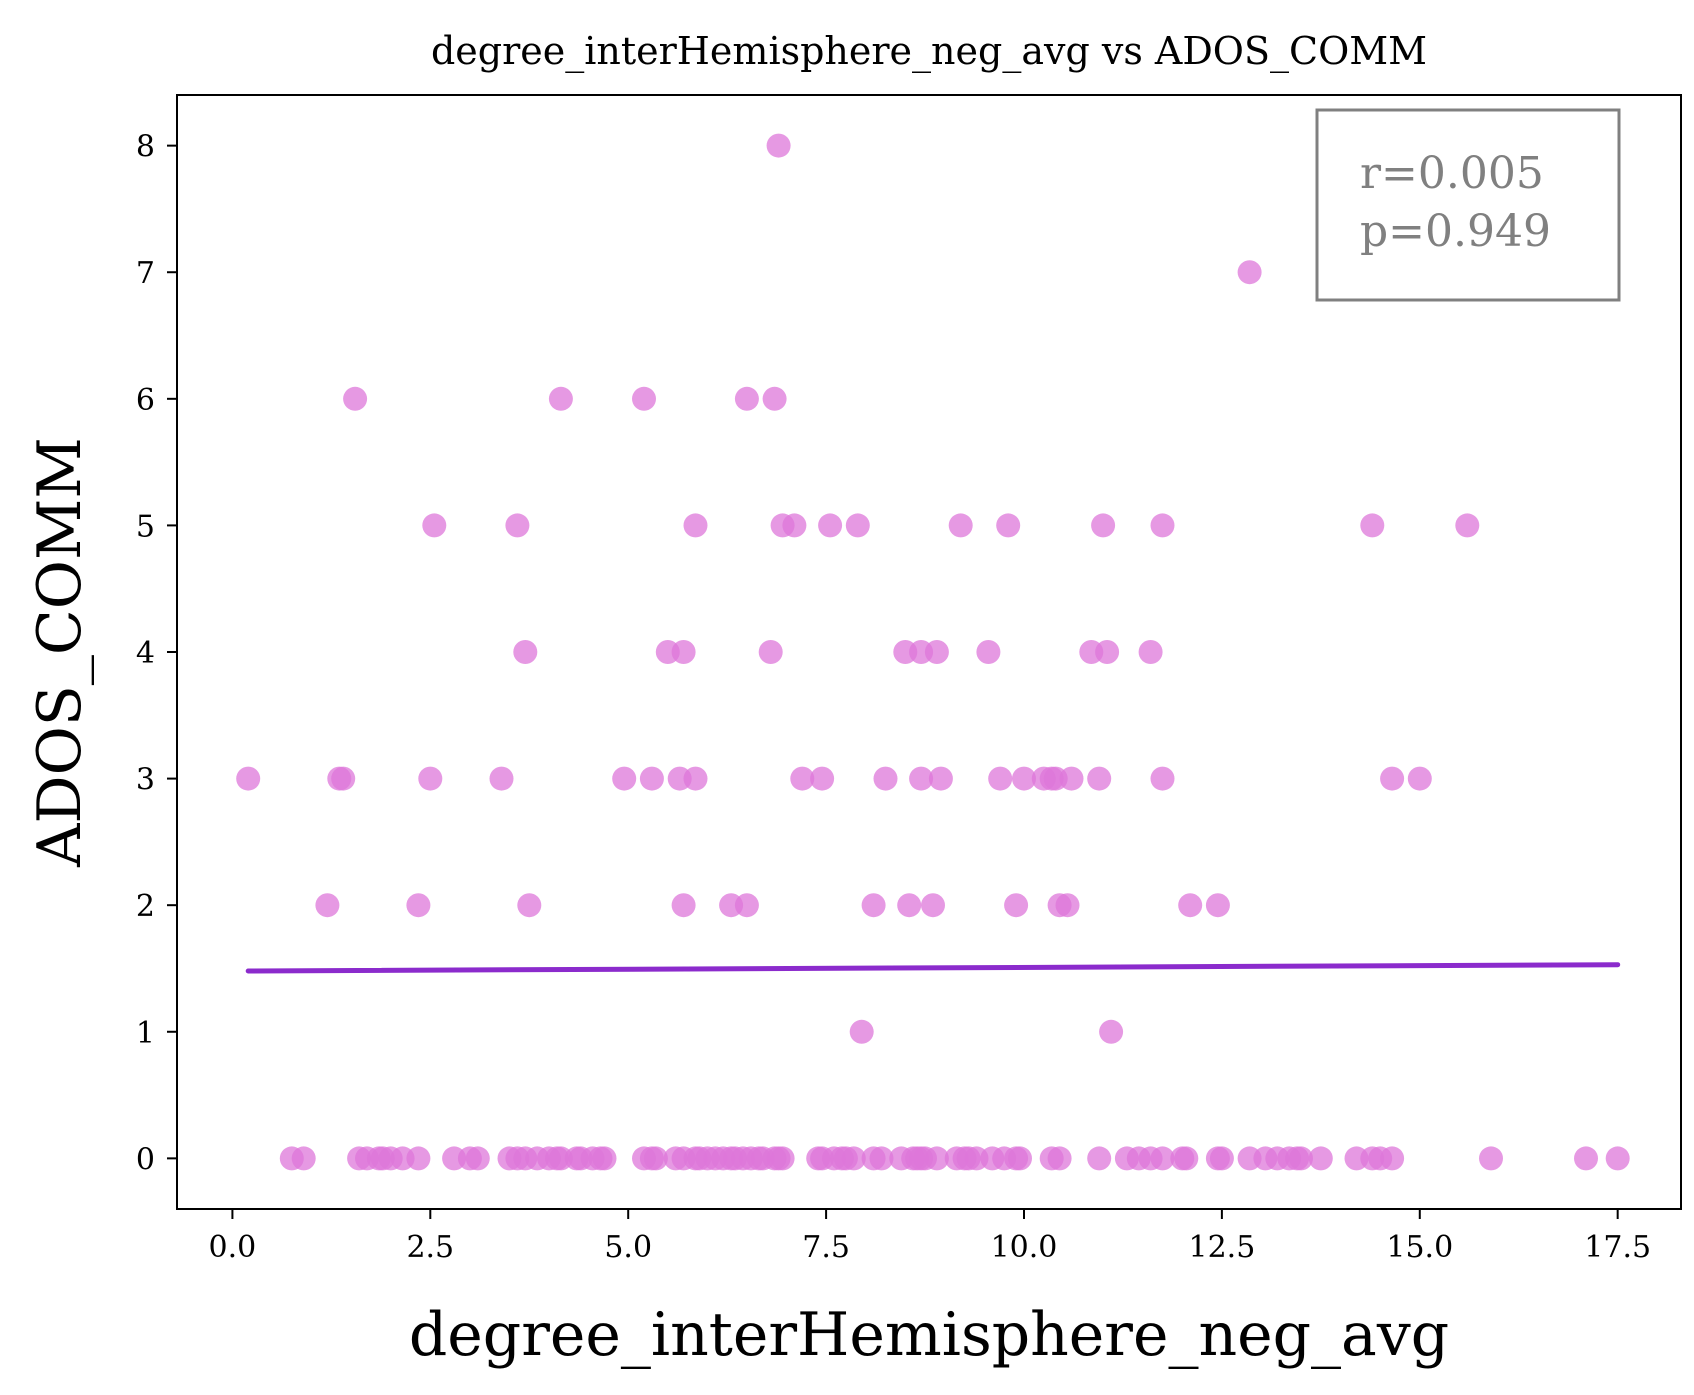 The image size is (1694, 1395). I want to click on stats-box: r=0.005 p=0.949, so click(1468, 205).